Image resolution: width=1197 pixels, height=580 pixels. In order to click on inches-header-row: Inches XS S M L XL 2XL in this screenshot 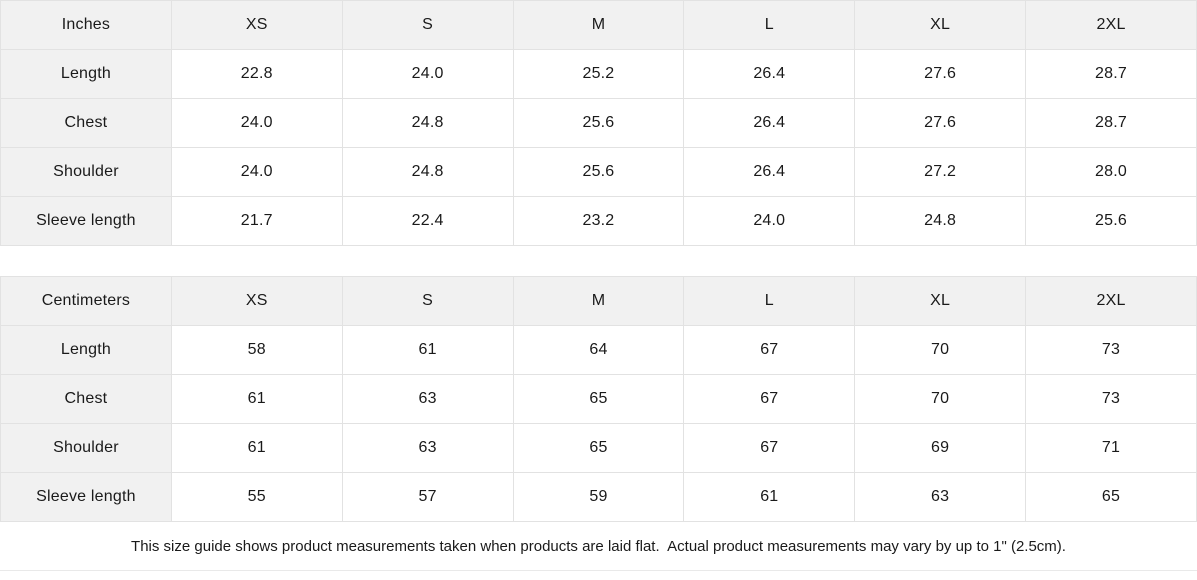, I will do `click(598, 25)`.